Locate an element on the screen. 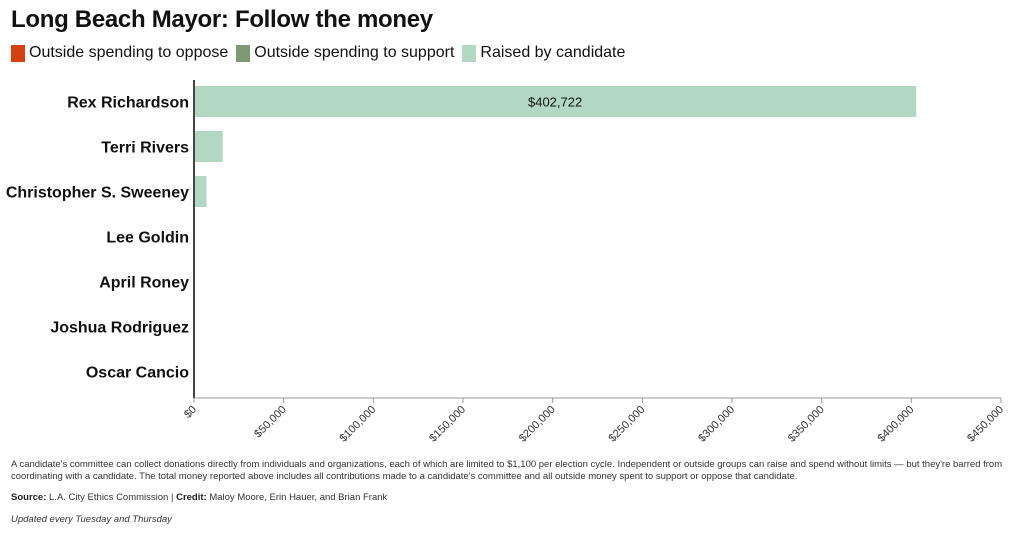 Image resolution: width=1020 pixels, height=537 pixels. x-tick-label: $300,000 is located at coordinates (716, 424).